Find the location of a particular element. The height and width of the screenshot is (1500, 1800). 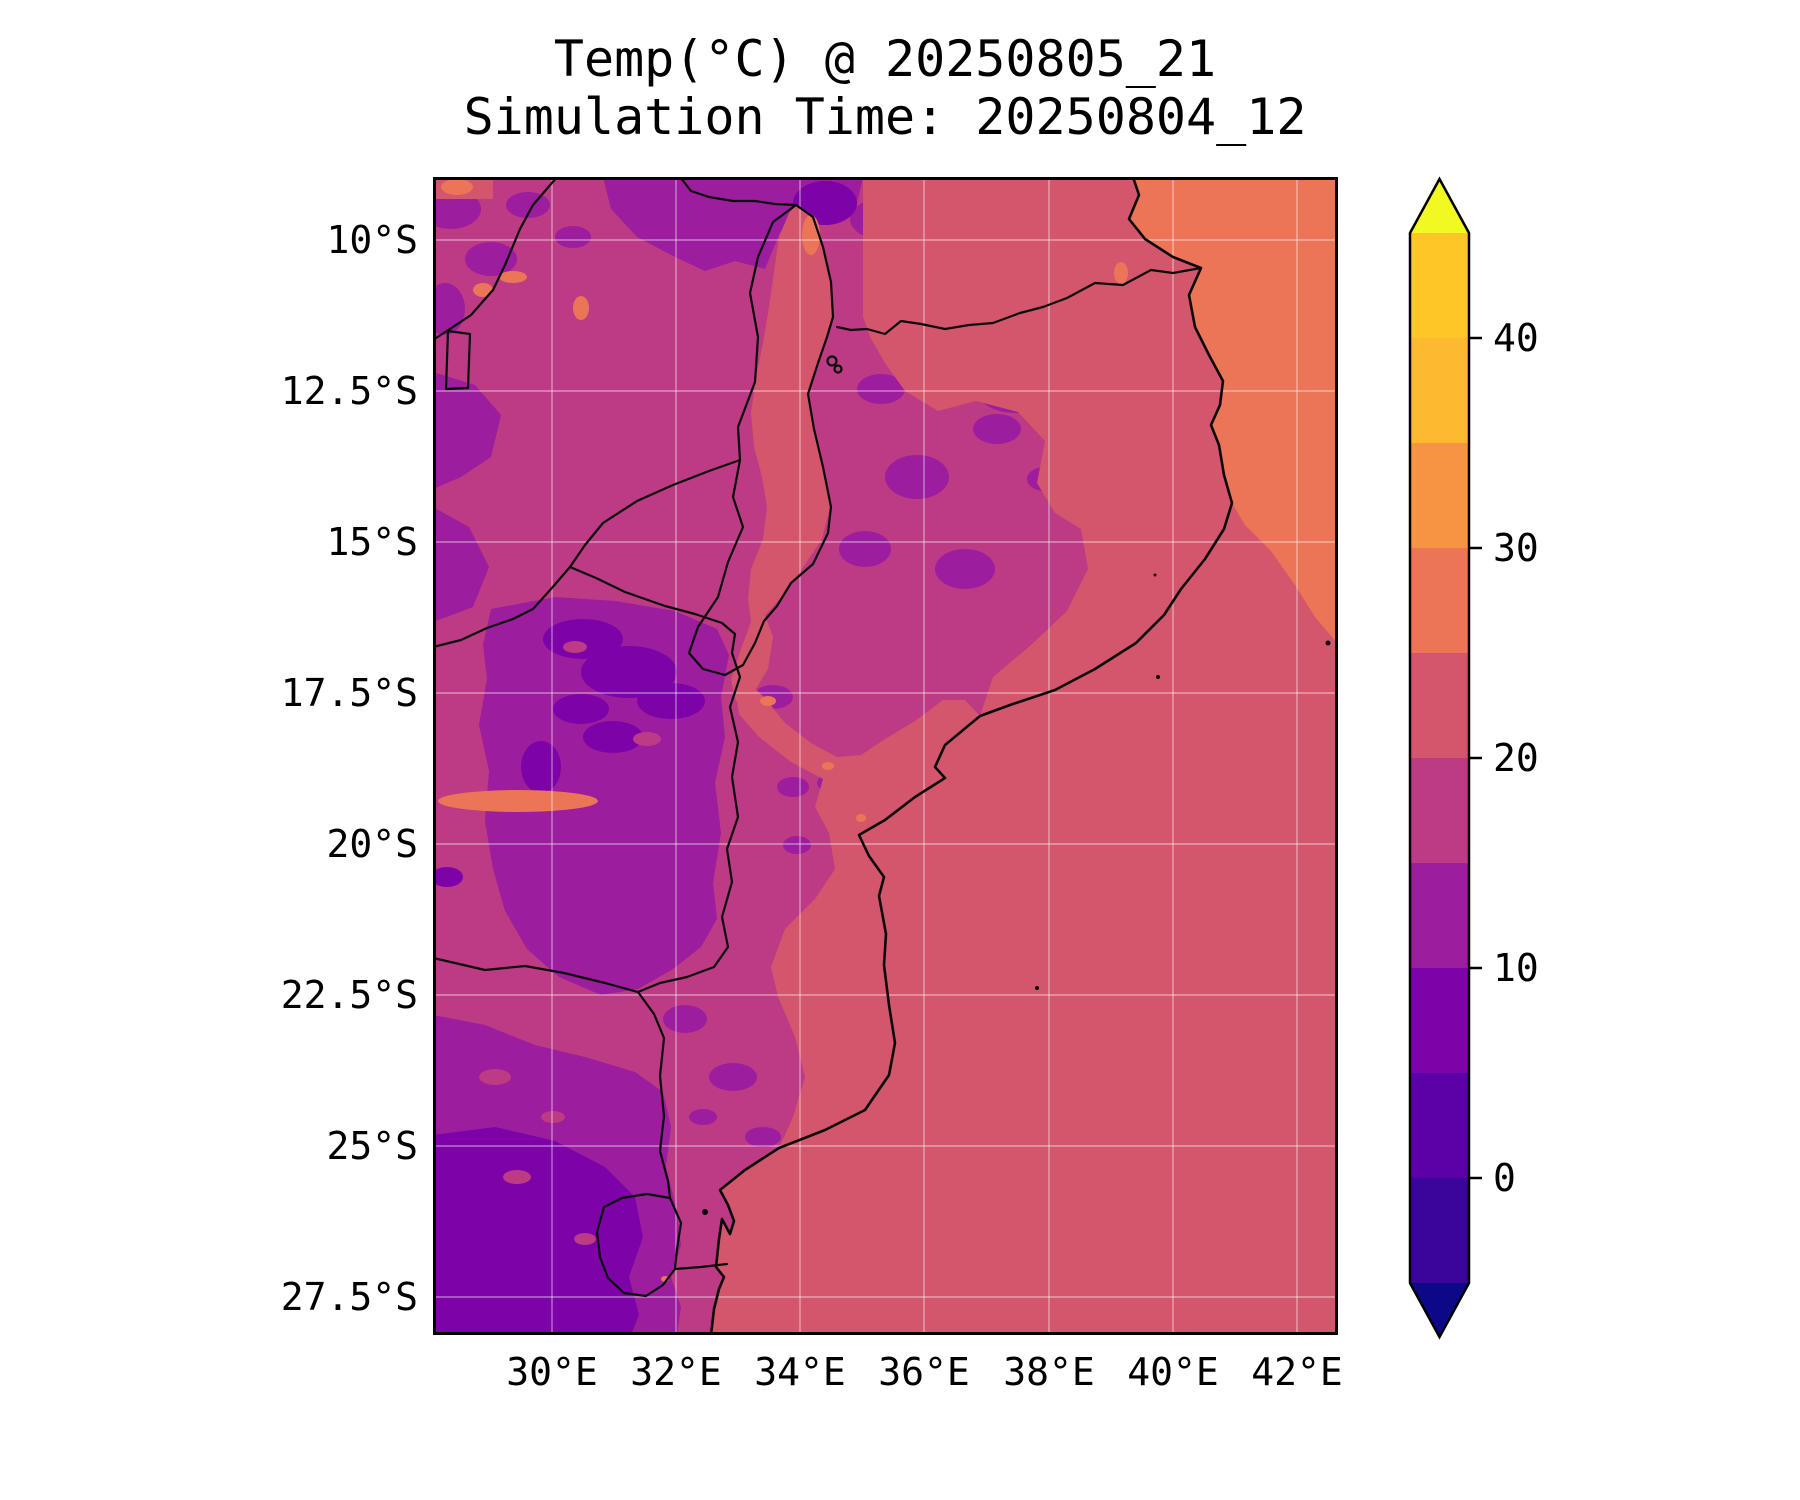

plot-subtitle: Simulation Time: 20250804_12 is located at coordinates (885, 117).